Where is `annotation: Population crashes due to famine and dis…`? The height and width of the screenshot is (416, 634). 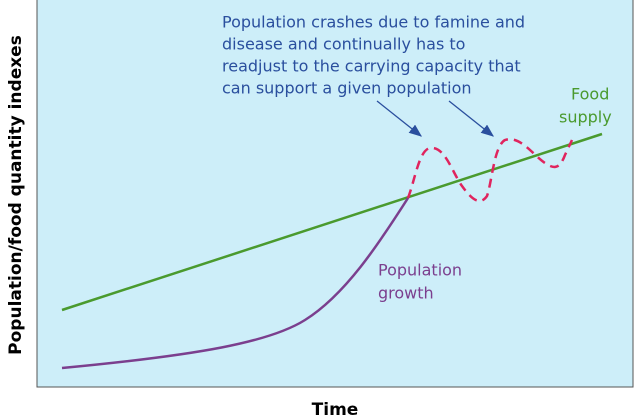
annotation: Population crashes due to famine and dis… is located at coordinates (373, 55).